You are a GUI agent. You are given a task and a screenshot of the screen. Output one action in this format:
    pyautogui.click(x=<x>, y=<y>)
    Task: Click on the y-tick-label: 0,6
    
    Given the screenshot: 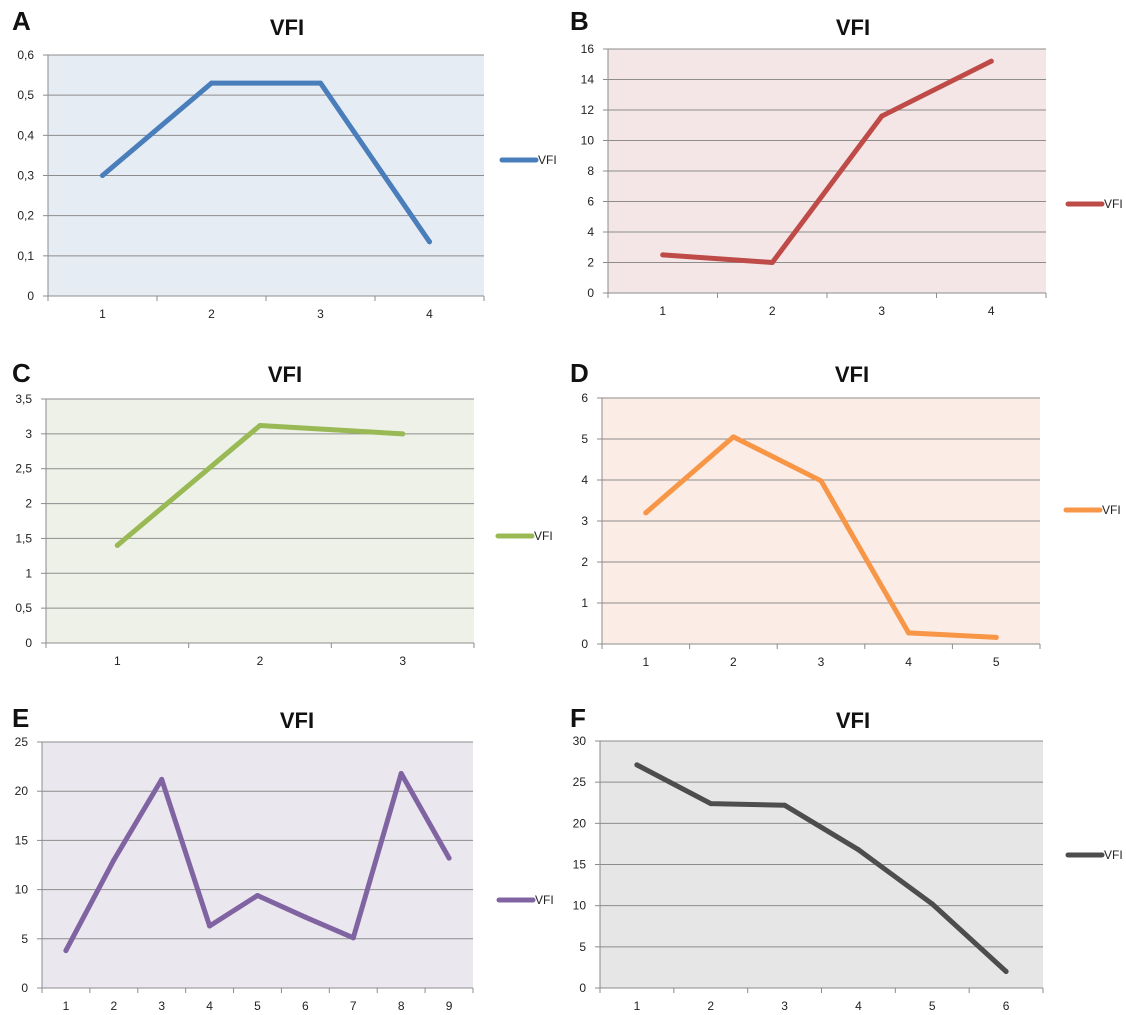 What is the action you would take?
    pyautogui.click(x=25, y=55)
    